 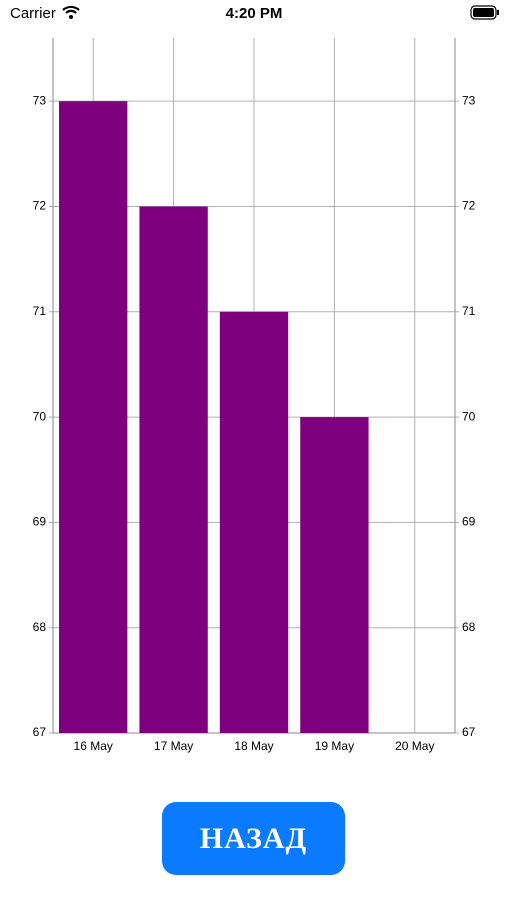 I want to click on y-tick-label: 68, so click(x=40, y=627).